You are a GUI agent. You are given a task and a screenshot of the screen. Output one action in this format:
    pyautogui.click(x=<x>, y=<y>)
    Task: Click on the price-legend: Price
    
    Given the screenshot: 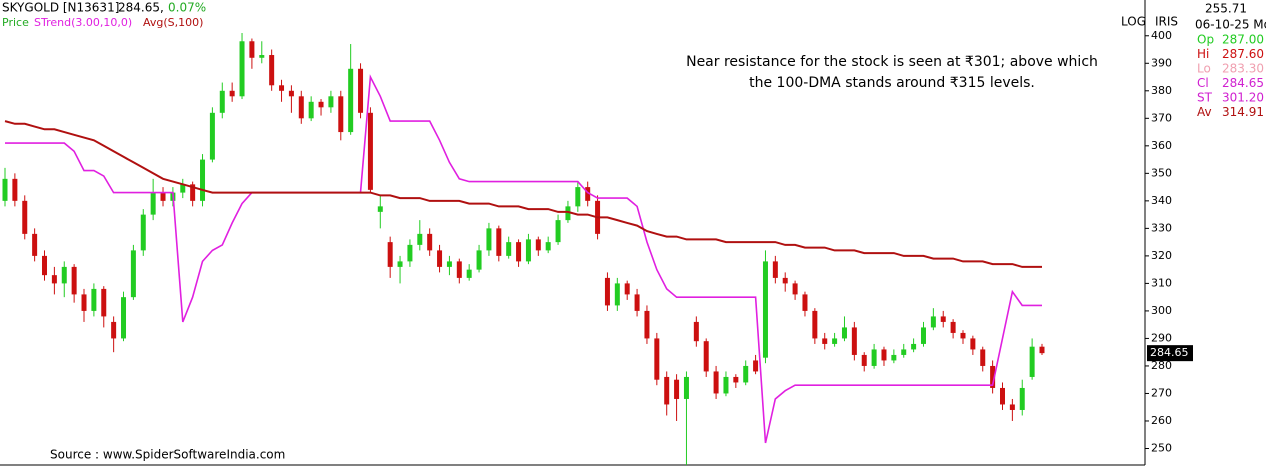 What is the action you would take?
    pyautogui.click(x=15, y=22)
    